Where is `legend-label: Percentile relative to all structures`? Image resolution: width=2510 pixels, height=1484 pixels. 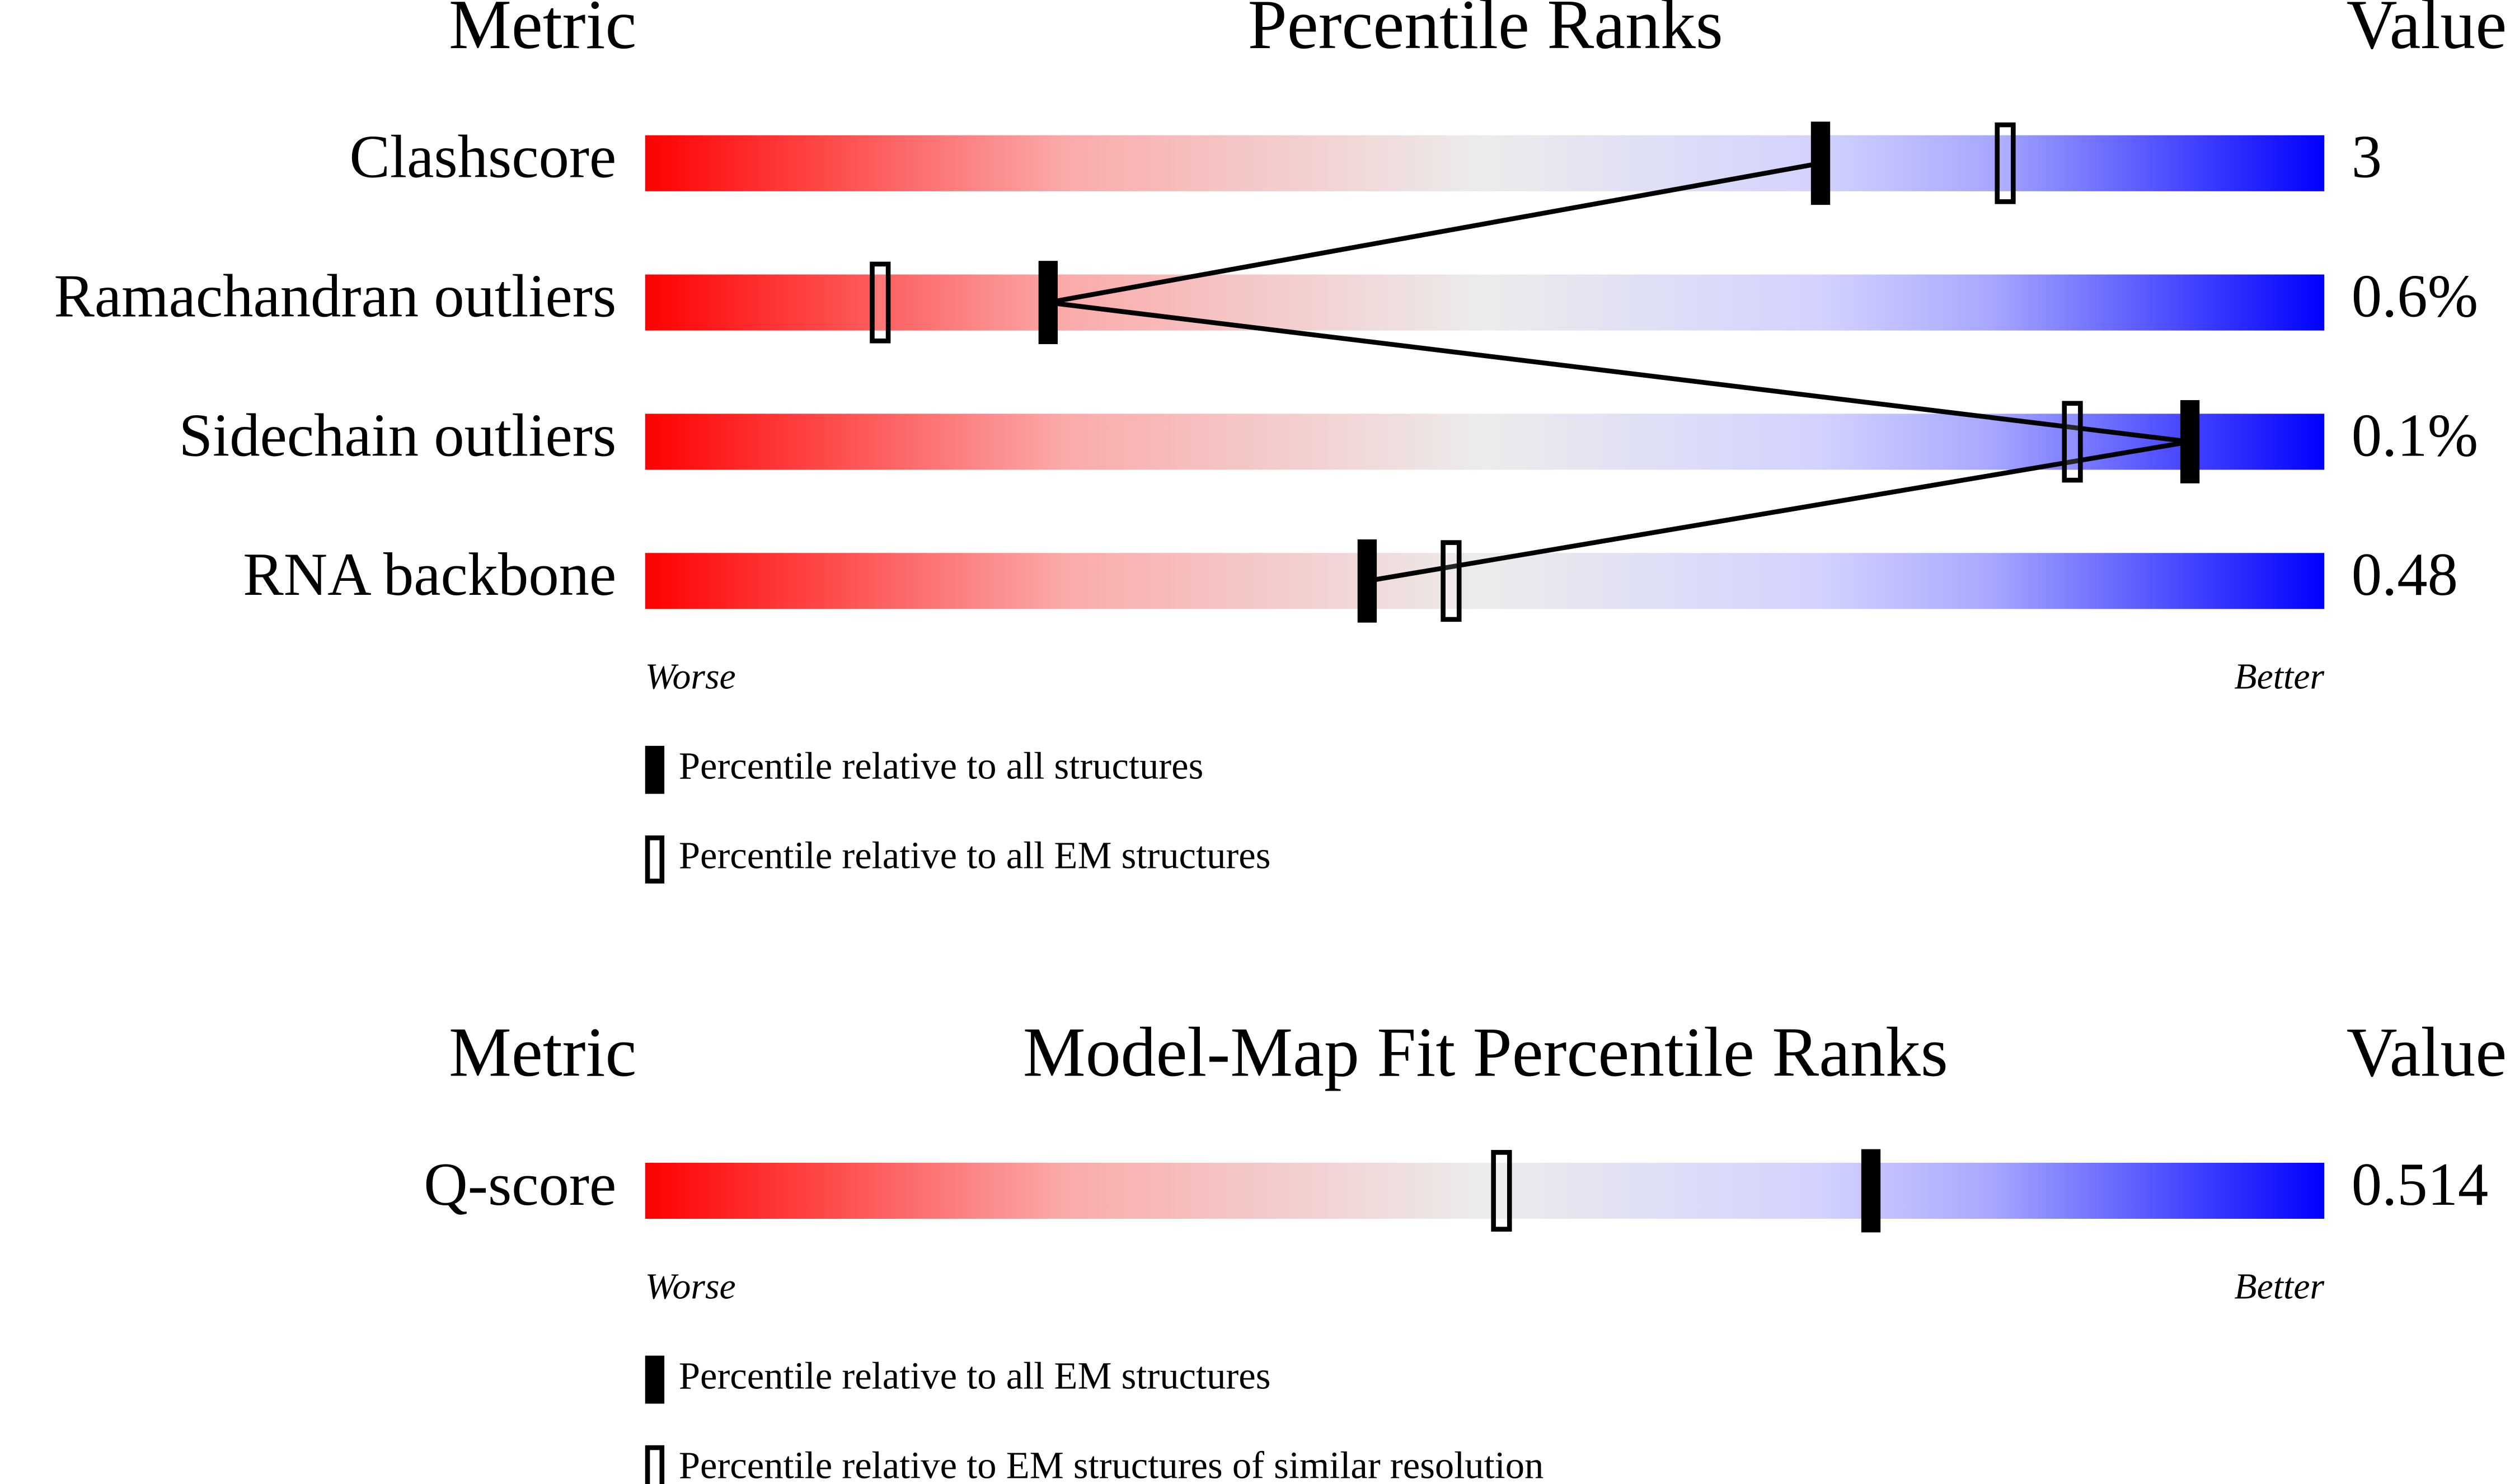 legend-label: Percentile relative to all structures is located at coordinates (941, 766).